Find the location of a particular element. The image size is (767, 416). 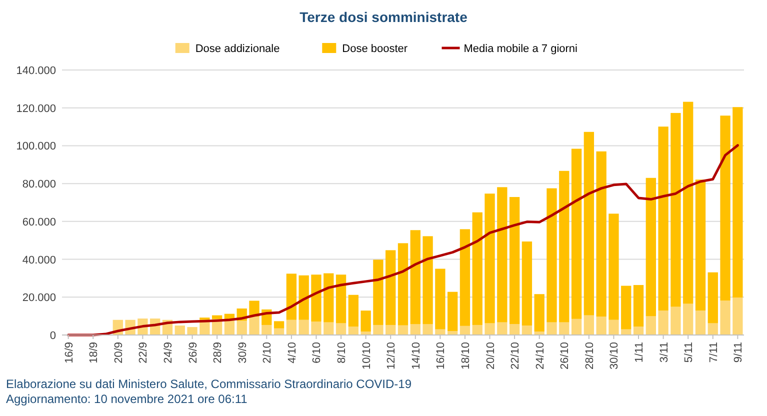

x-tick-label: 7/11 is located at coordinates (714, 352).